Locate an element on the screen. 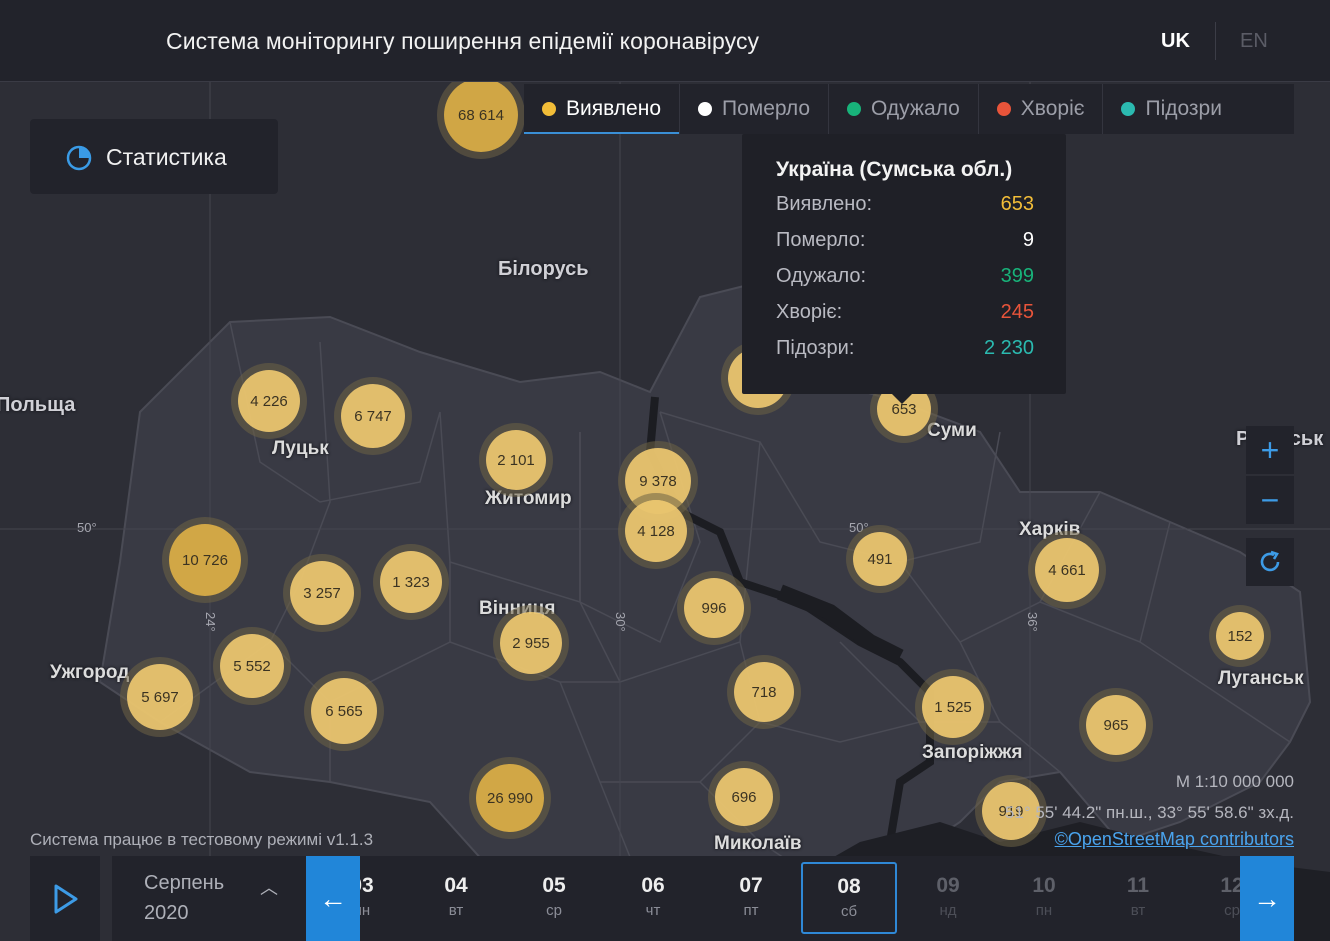 The image size is (1330, 941). cluster-marker: 2 955 is located at coordinates (531, 643).